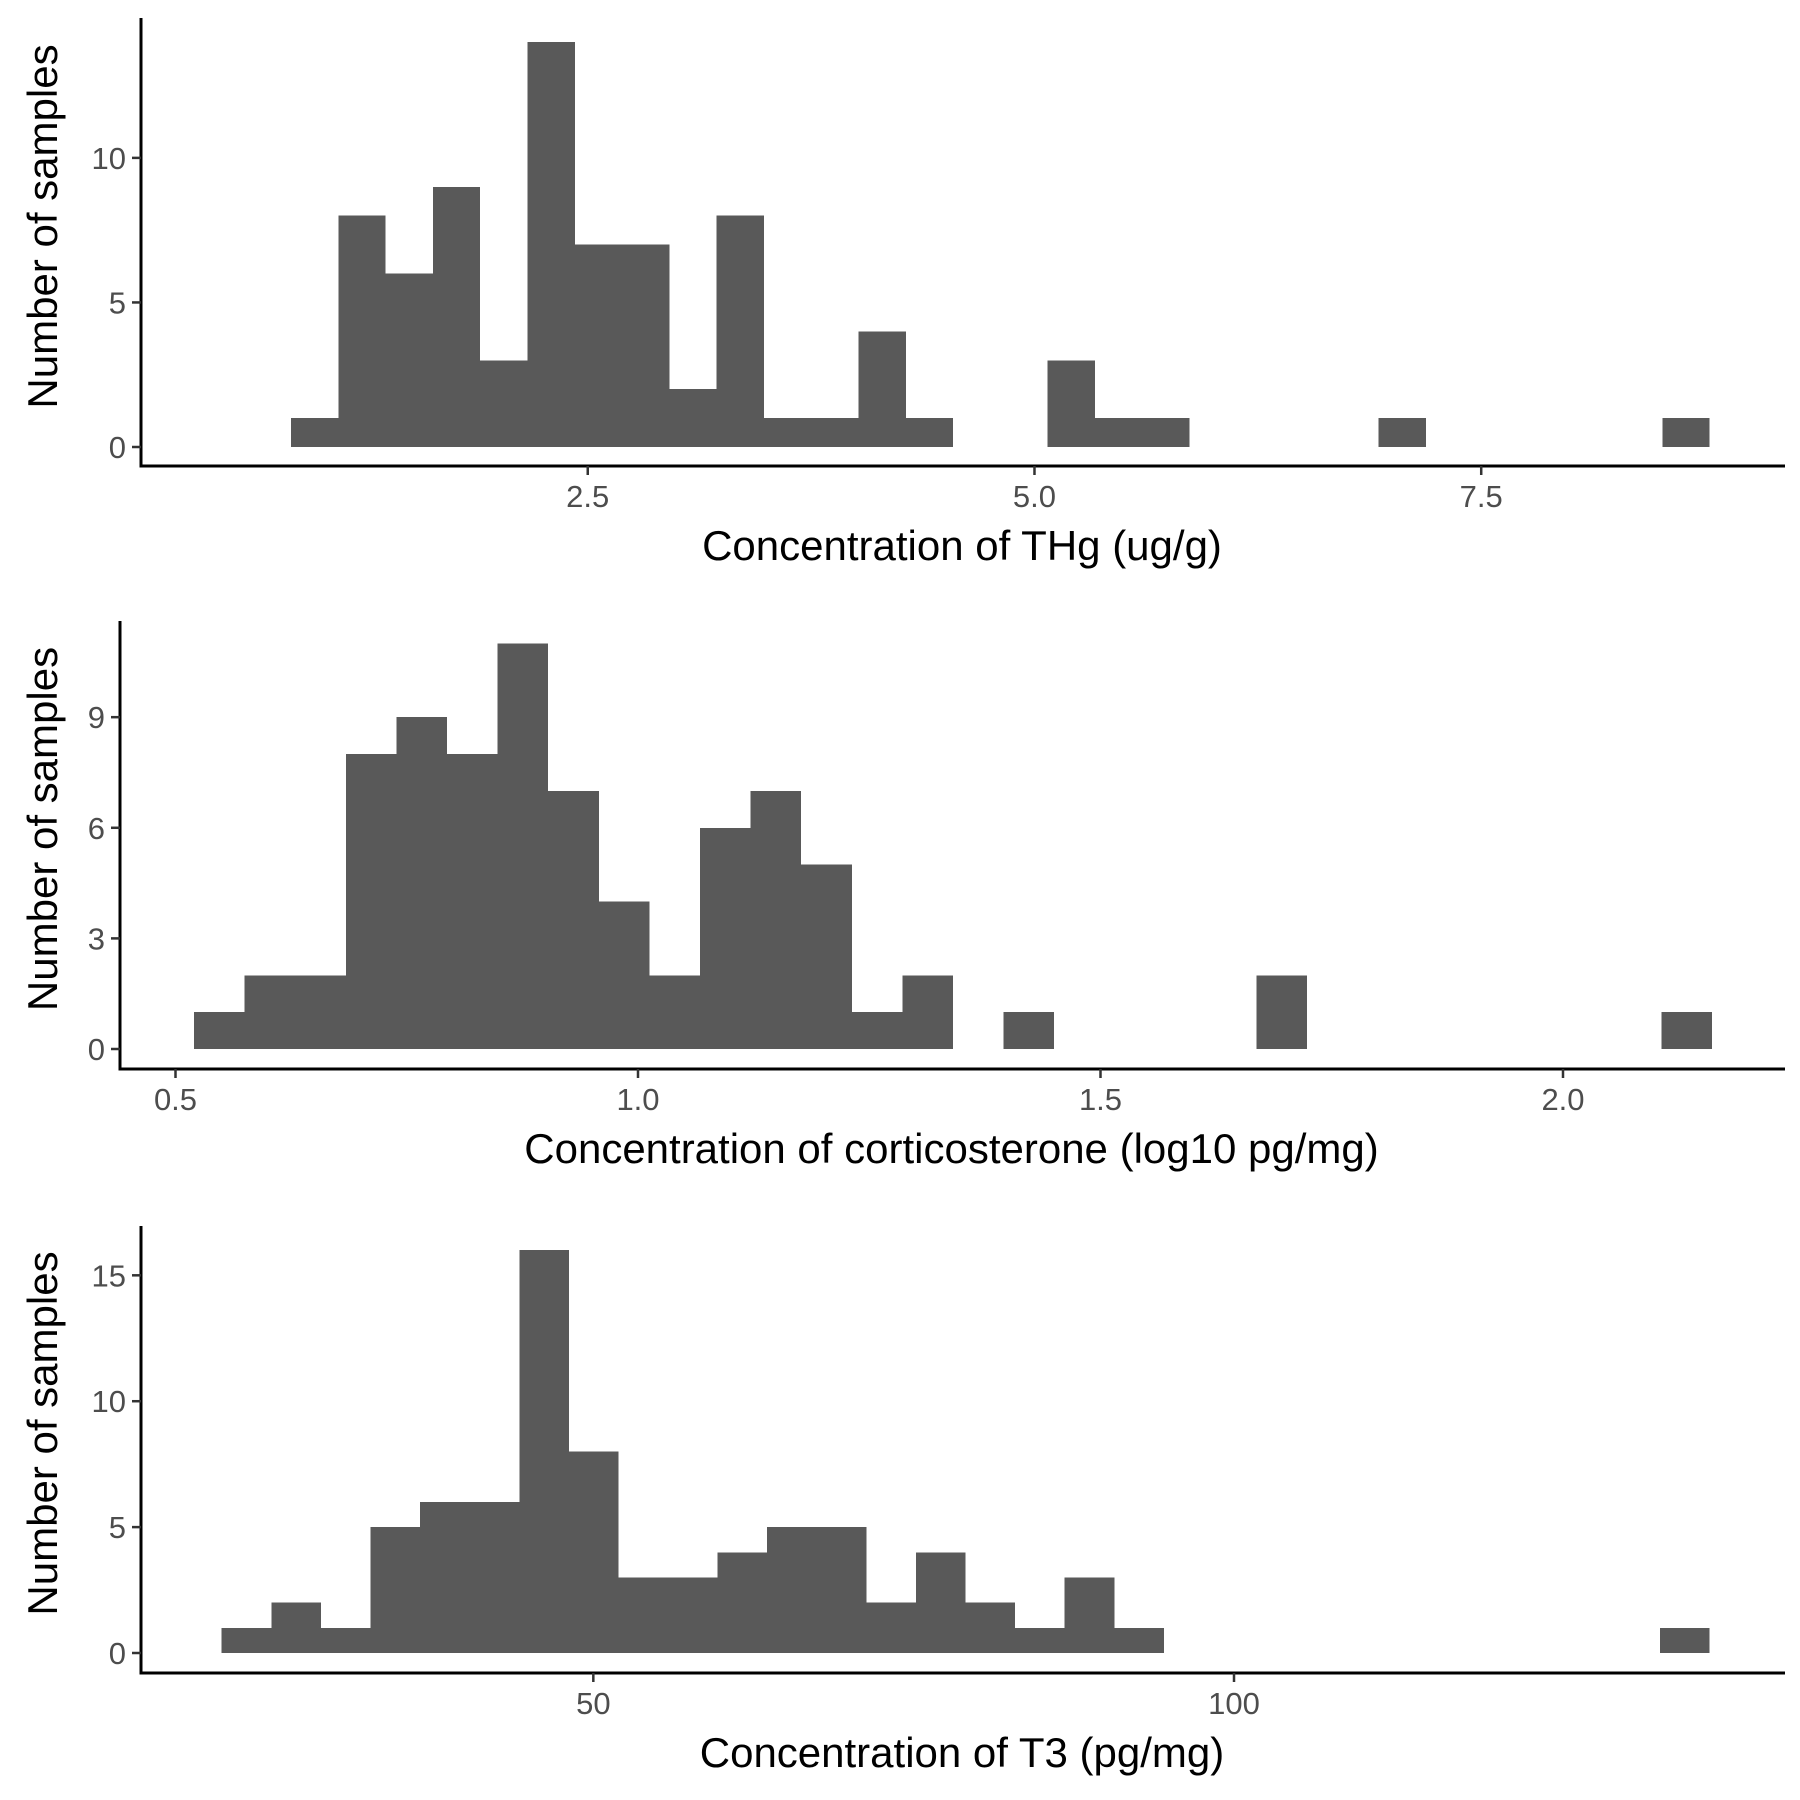 This screenshot has width=1800, height=1800. Describe the element at coordinates (962, 545) in the screenshot. I see `x-axis-title: Concentration of THg (ug/g)` at that location.